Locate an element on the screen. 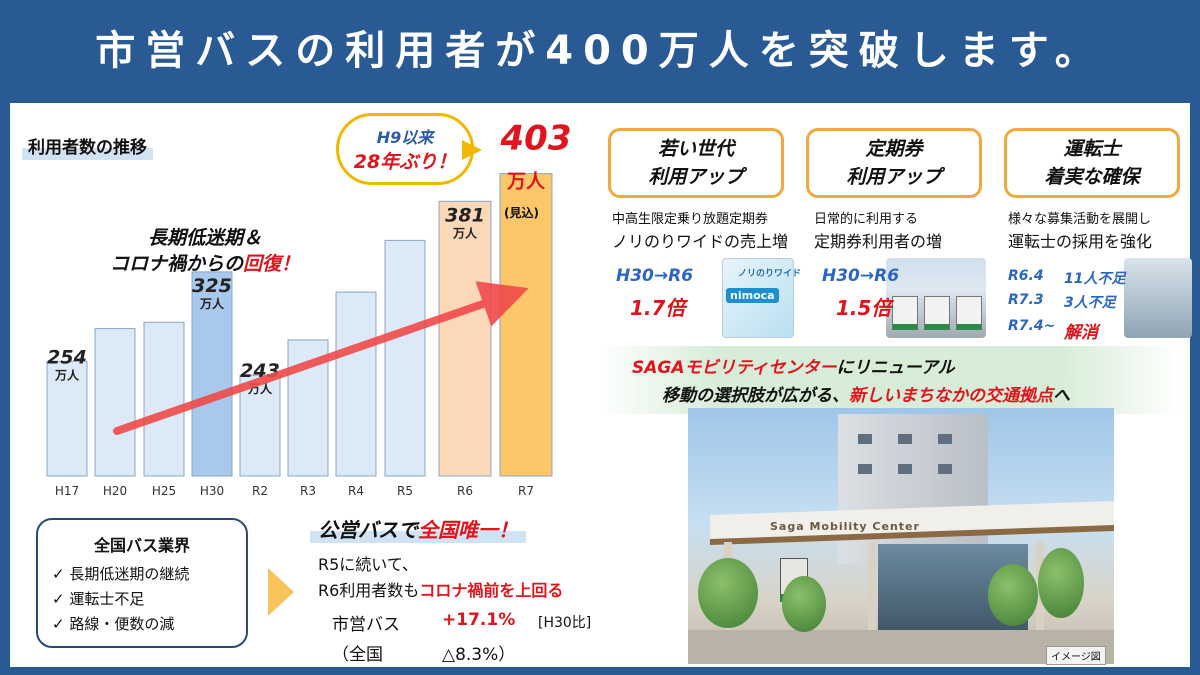  x-tick-label: R7 is located at coordinates (526, 491).